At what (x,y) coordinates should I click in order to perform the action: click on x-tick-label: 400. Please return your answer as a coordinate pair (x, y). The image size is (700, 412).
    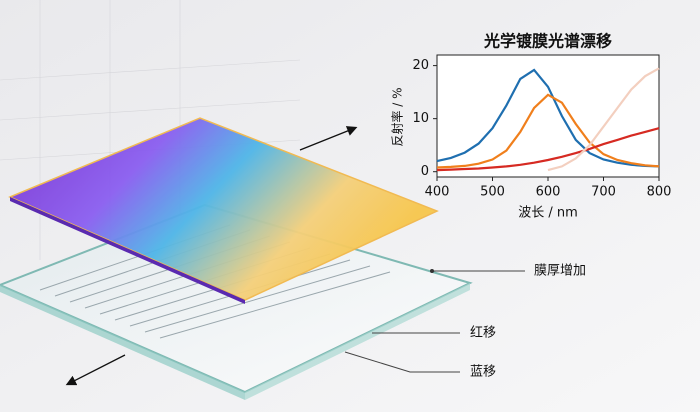
    Looking at the image, I should click on (437, 192).